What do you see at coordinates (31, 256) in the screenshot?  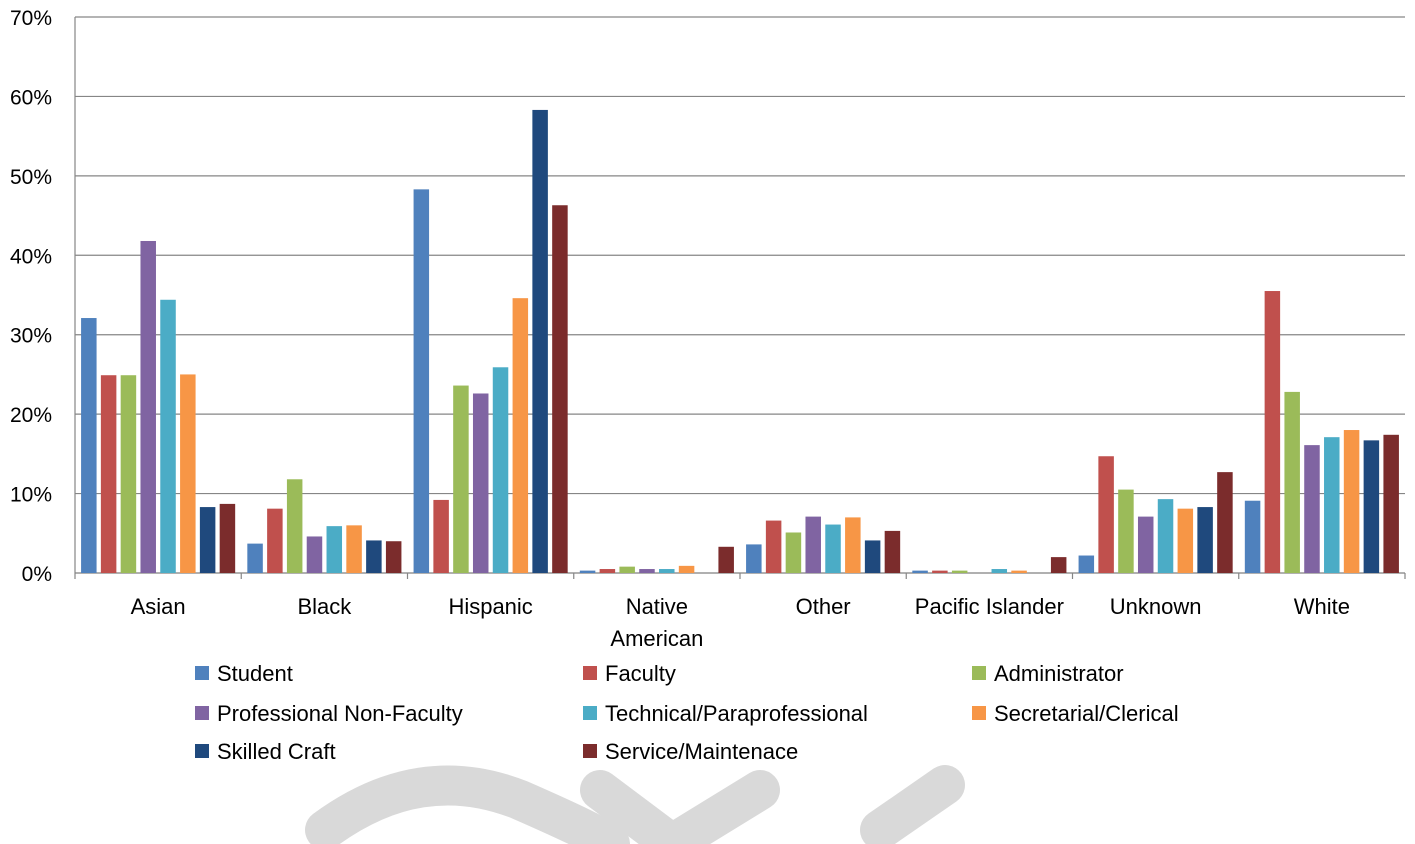 I see `y-tick-label: 40%` at bounding box center [31, 256].